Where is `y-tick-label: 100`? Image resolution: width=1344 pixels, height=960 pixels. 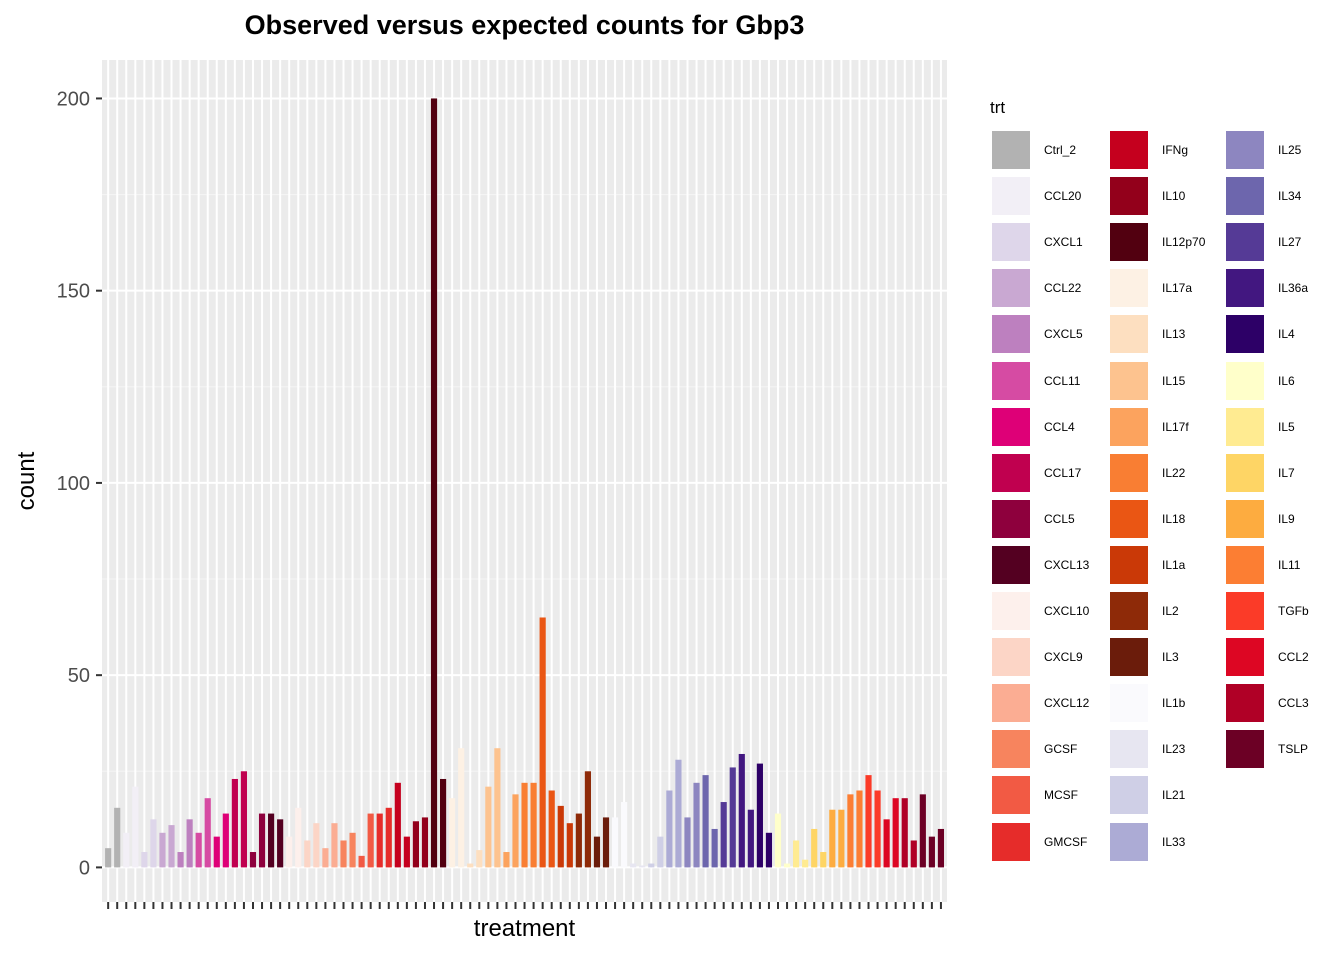 y-tick-label: 100 is located at coordinates (73, 484).